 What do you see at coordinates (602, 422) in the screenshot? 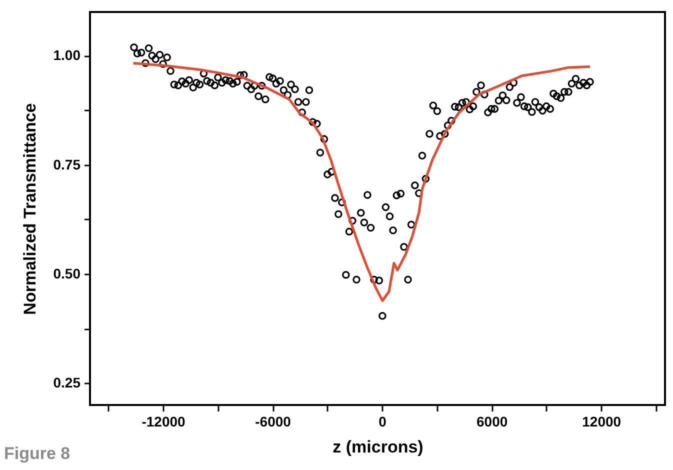
I see `x-tick-label: 12000` at bounding box center [602, 422].